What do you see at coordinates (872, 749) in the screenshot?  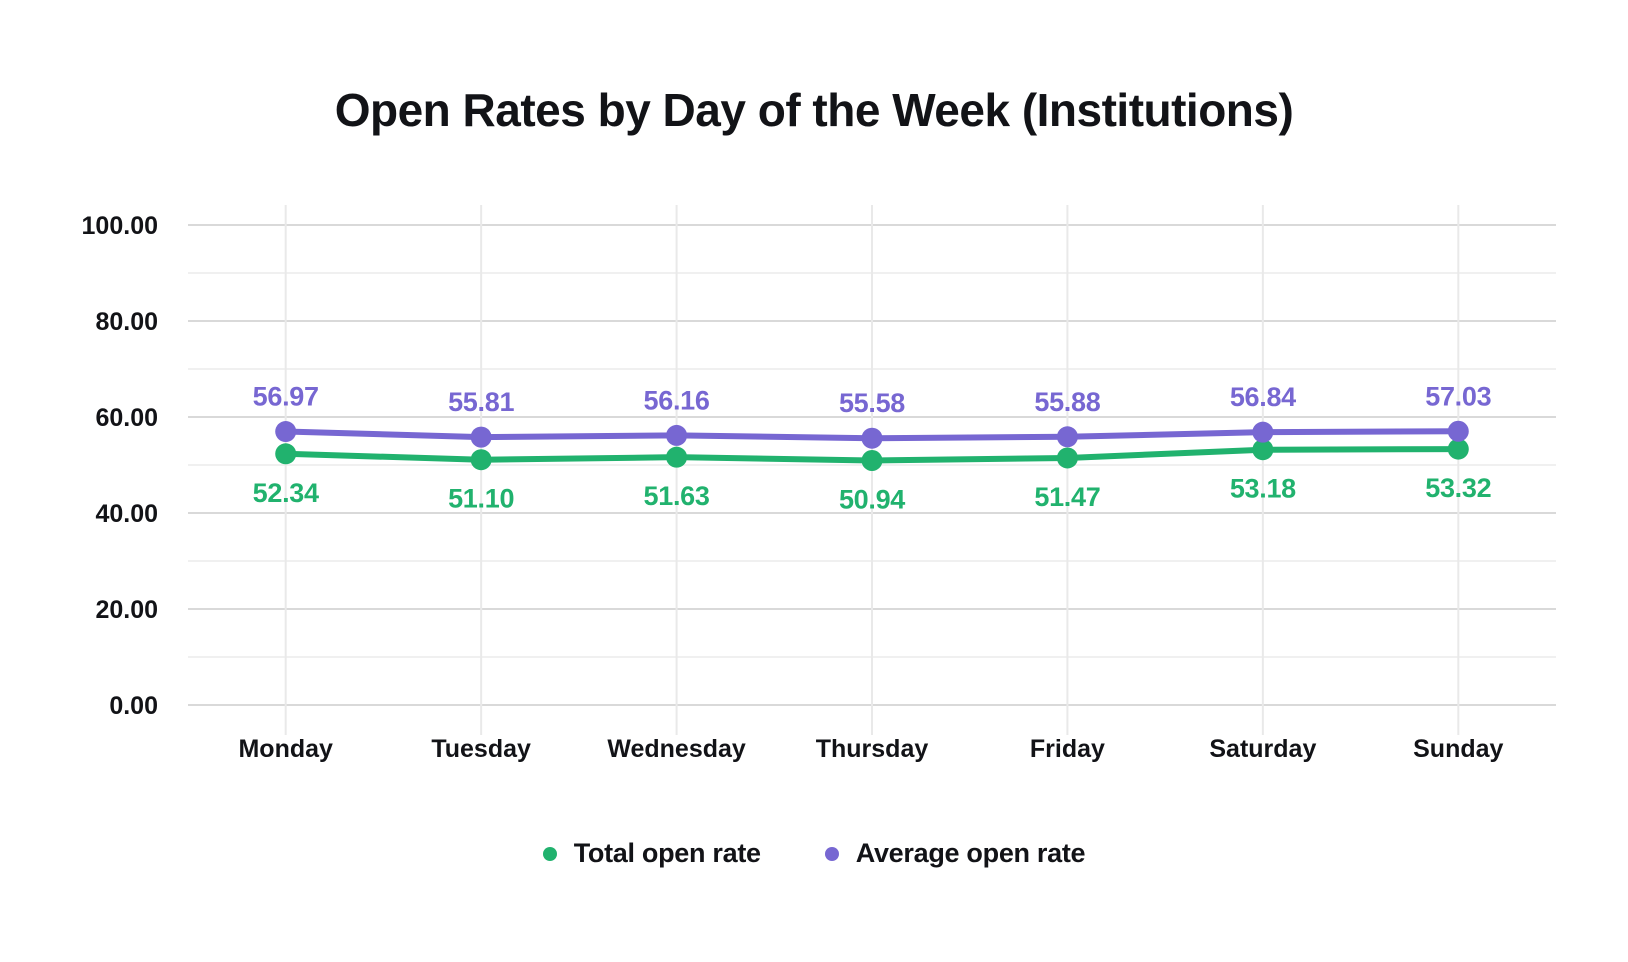 I see `x-axis-category-label: Thursday` at bounding box center [872, 749].